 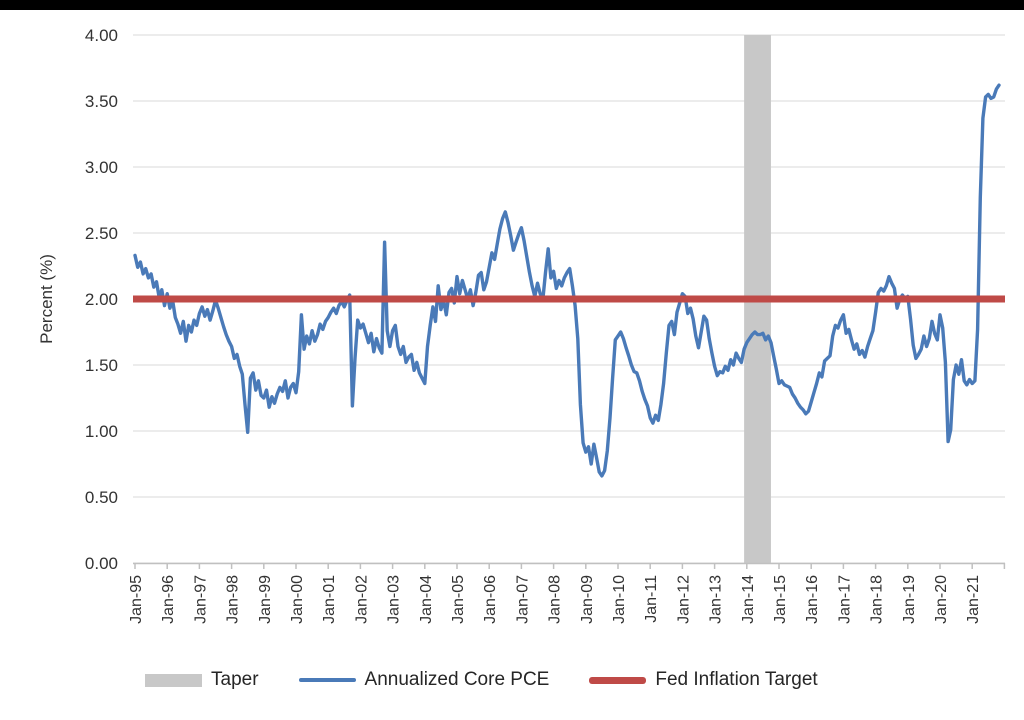 I want to click on x-tick-label: Jan-15, so click(x=780, y=599).